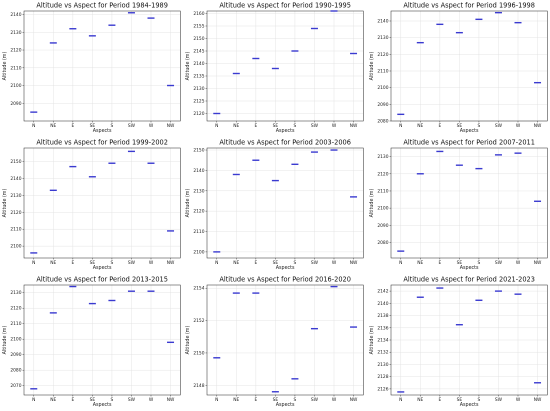 The height and width of the screenshot is (411, 550). I want to click on y-tick-label: 2080, so click(382, 243).